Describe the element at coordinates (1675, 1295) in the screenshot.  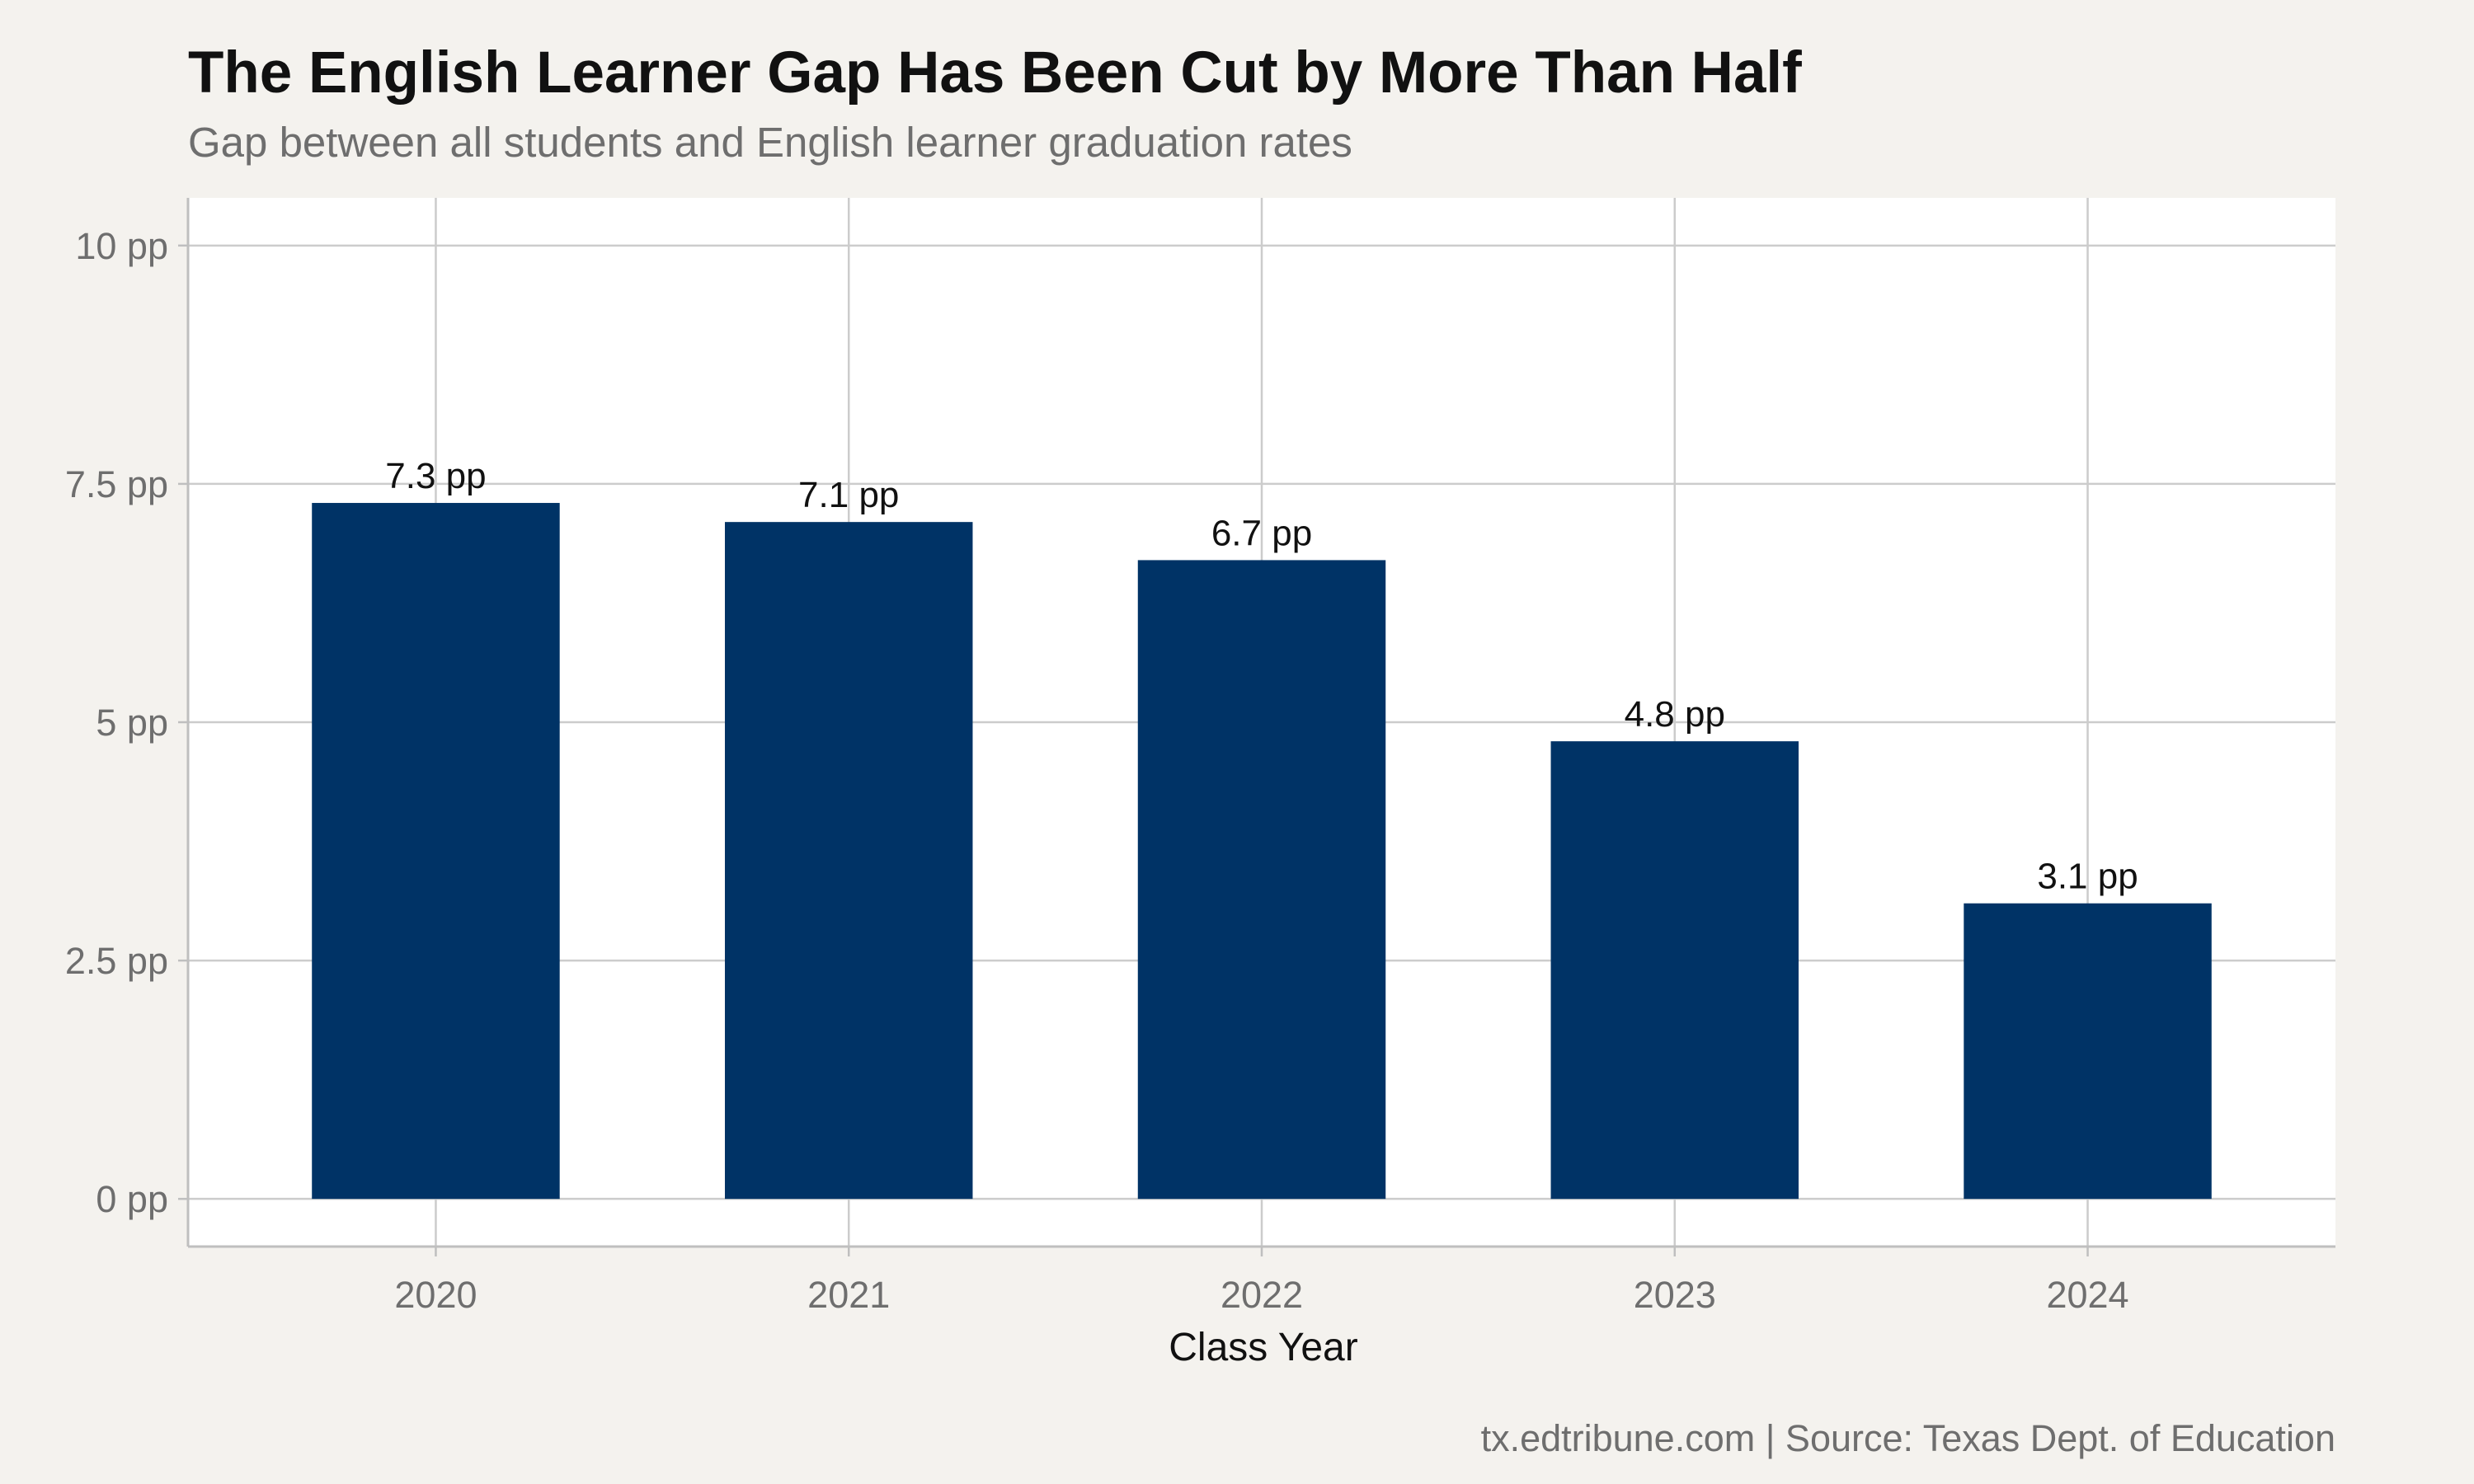
I see `x-tick-label-2023: 2023` at that location.